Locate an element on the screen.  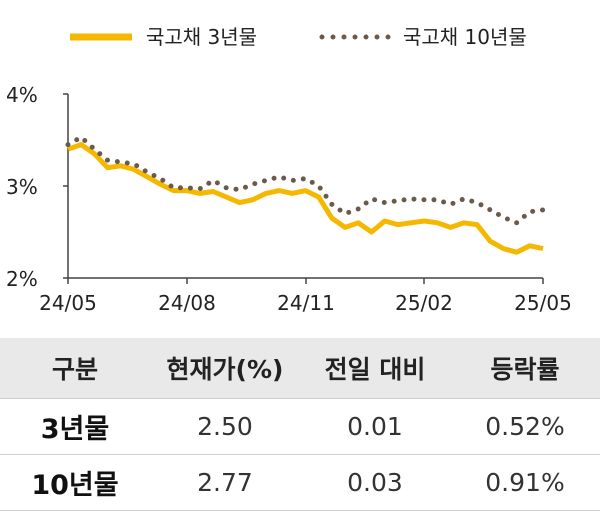
table-header-row: 구분 현재가(%) 전일 대비 등락률 is located at coordinates (300, 368).